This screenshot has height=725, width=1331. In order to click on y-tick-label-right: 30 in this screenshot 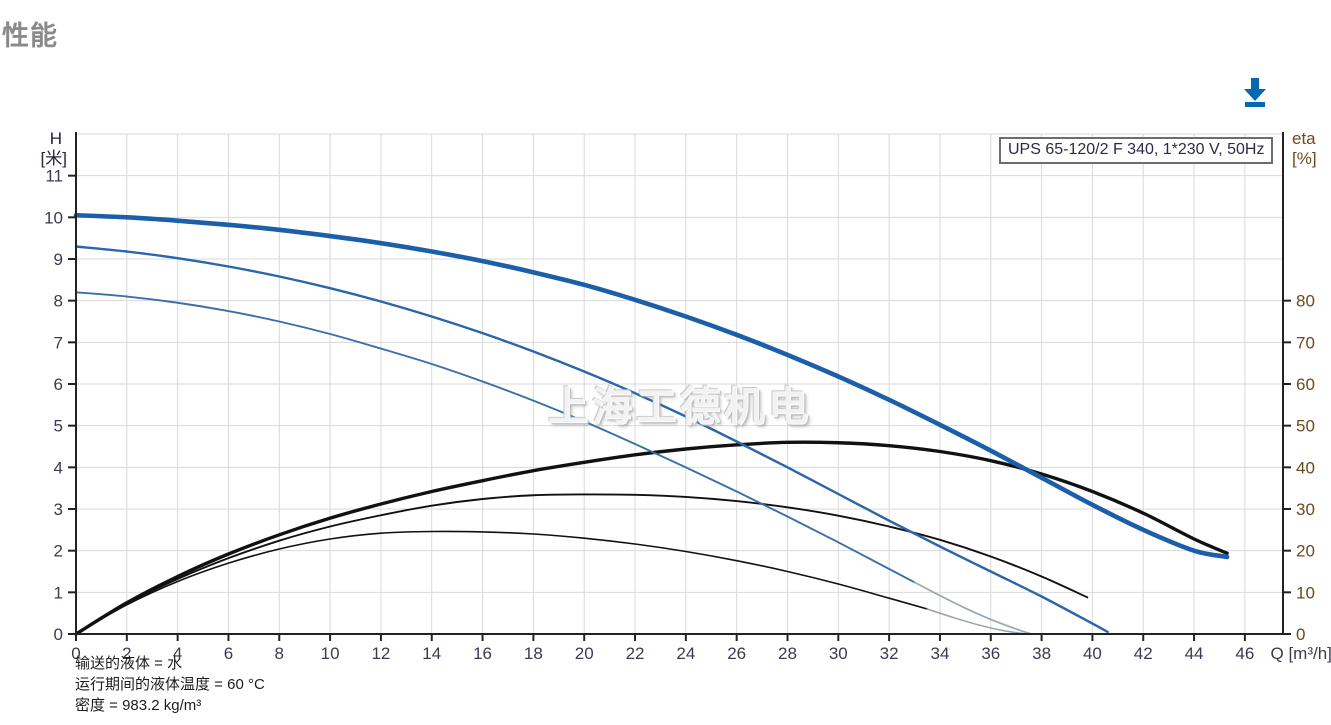, I will do `click(1305, 509)`.